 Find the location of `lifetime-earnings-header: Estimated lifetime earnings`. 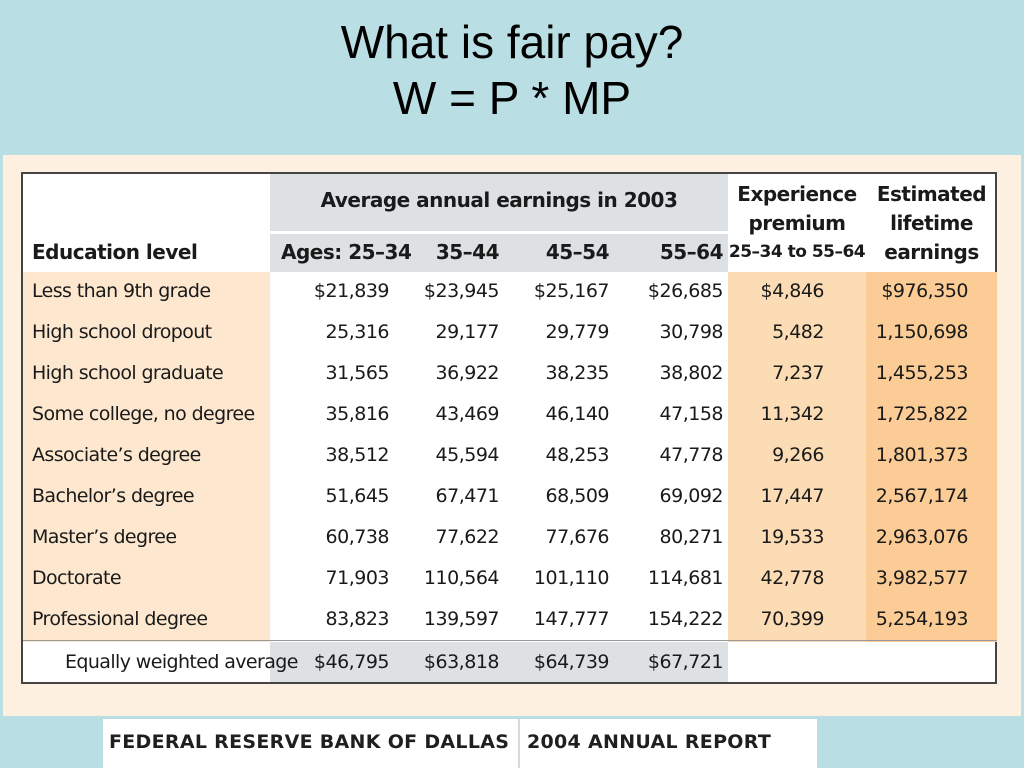

lifetime-earnings-header: Estimated lifetime earnings is located at coordinates (931, 223).